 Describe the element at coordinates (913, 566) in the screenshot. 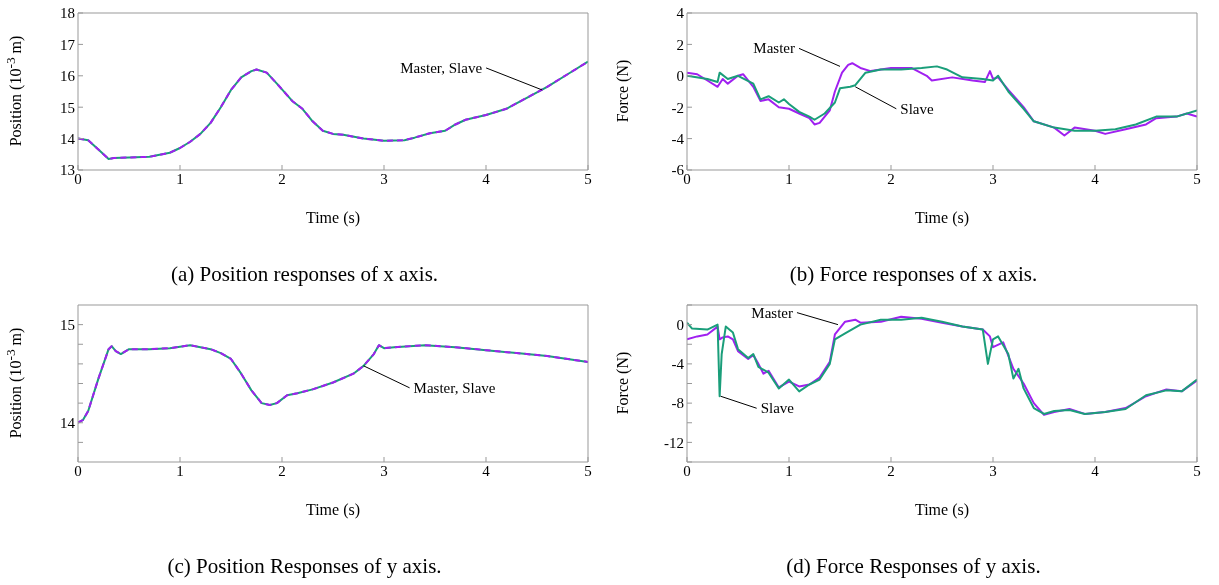

I see `text: (d) Force Responses of y axis.` at that location.